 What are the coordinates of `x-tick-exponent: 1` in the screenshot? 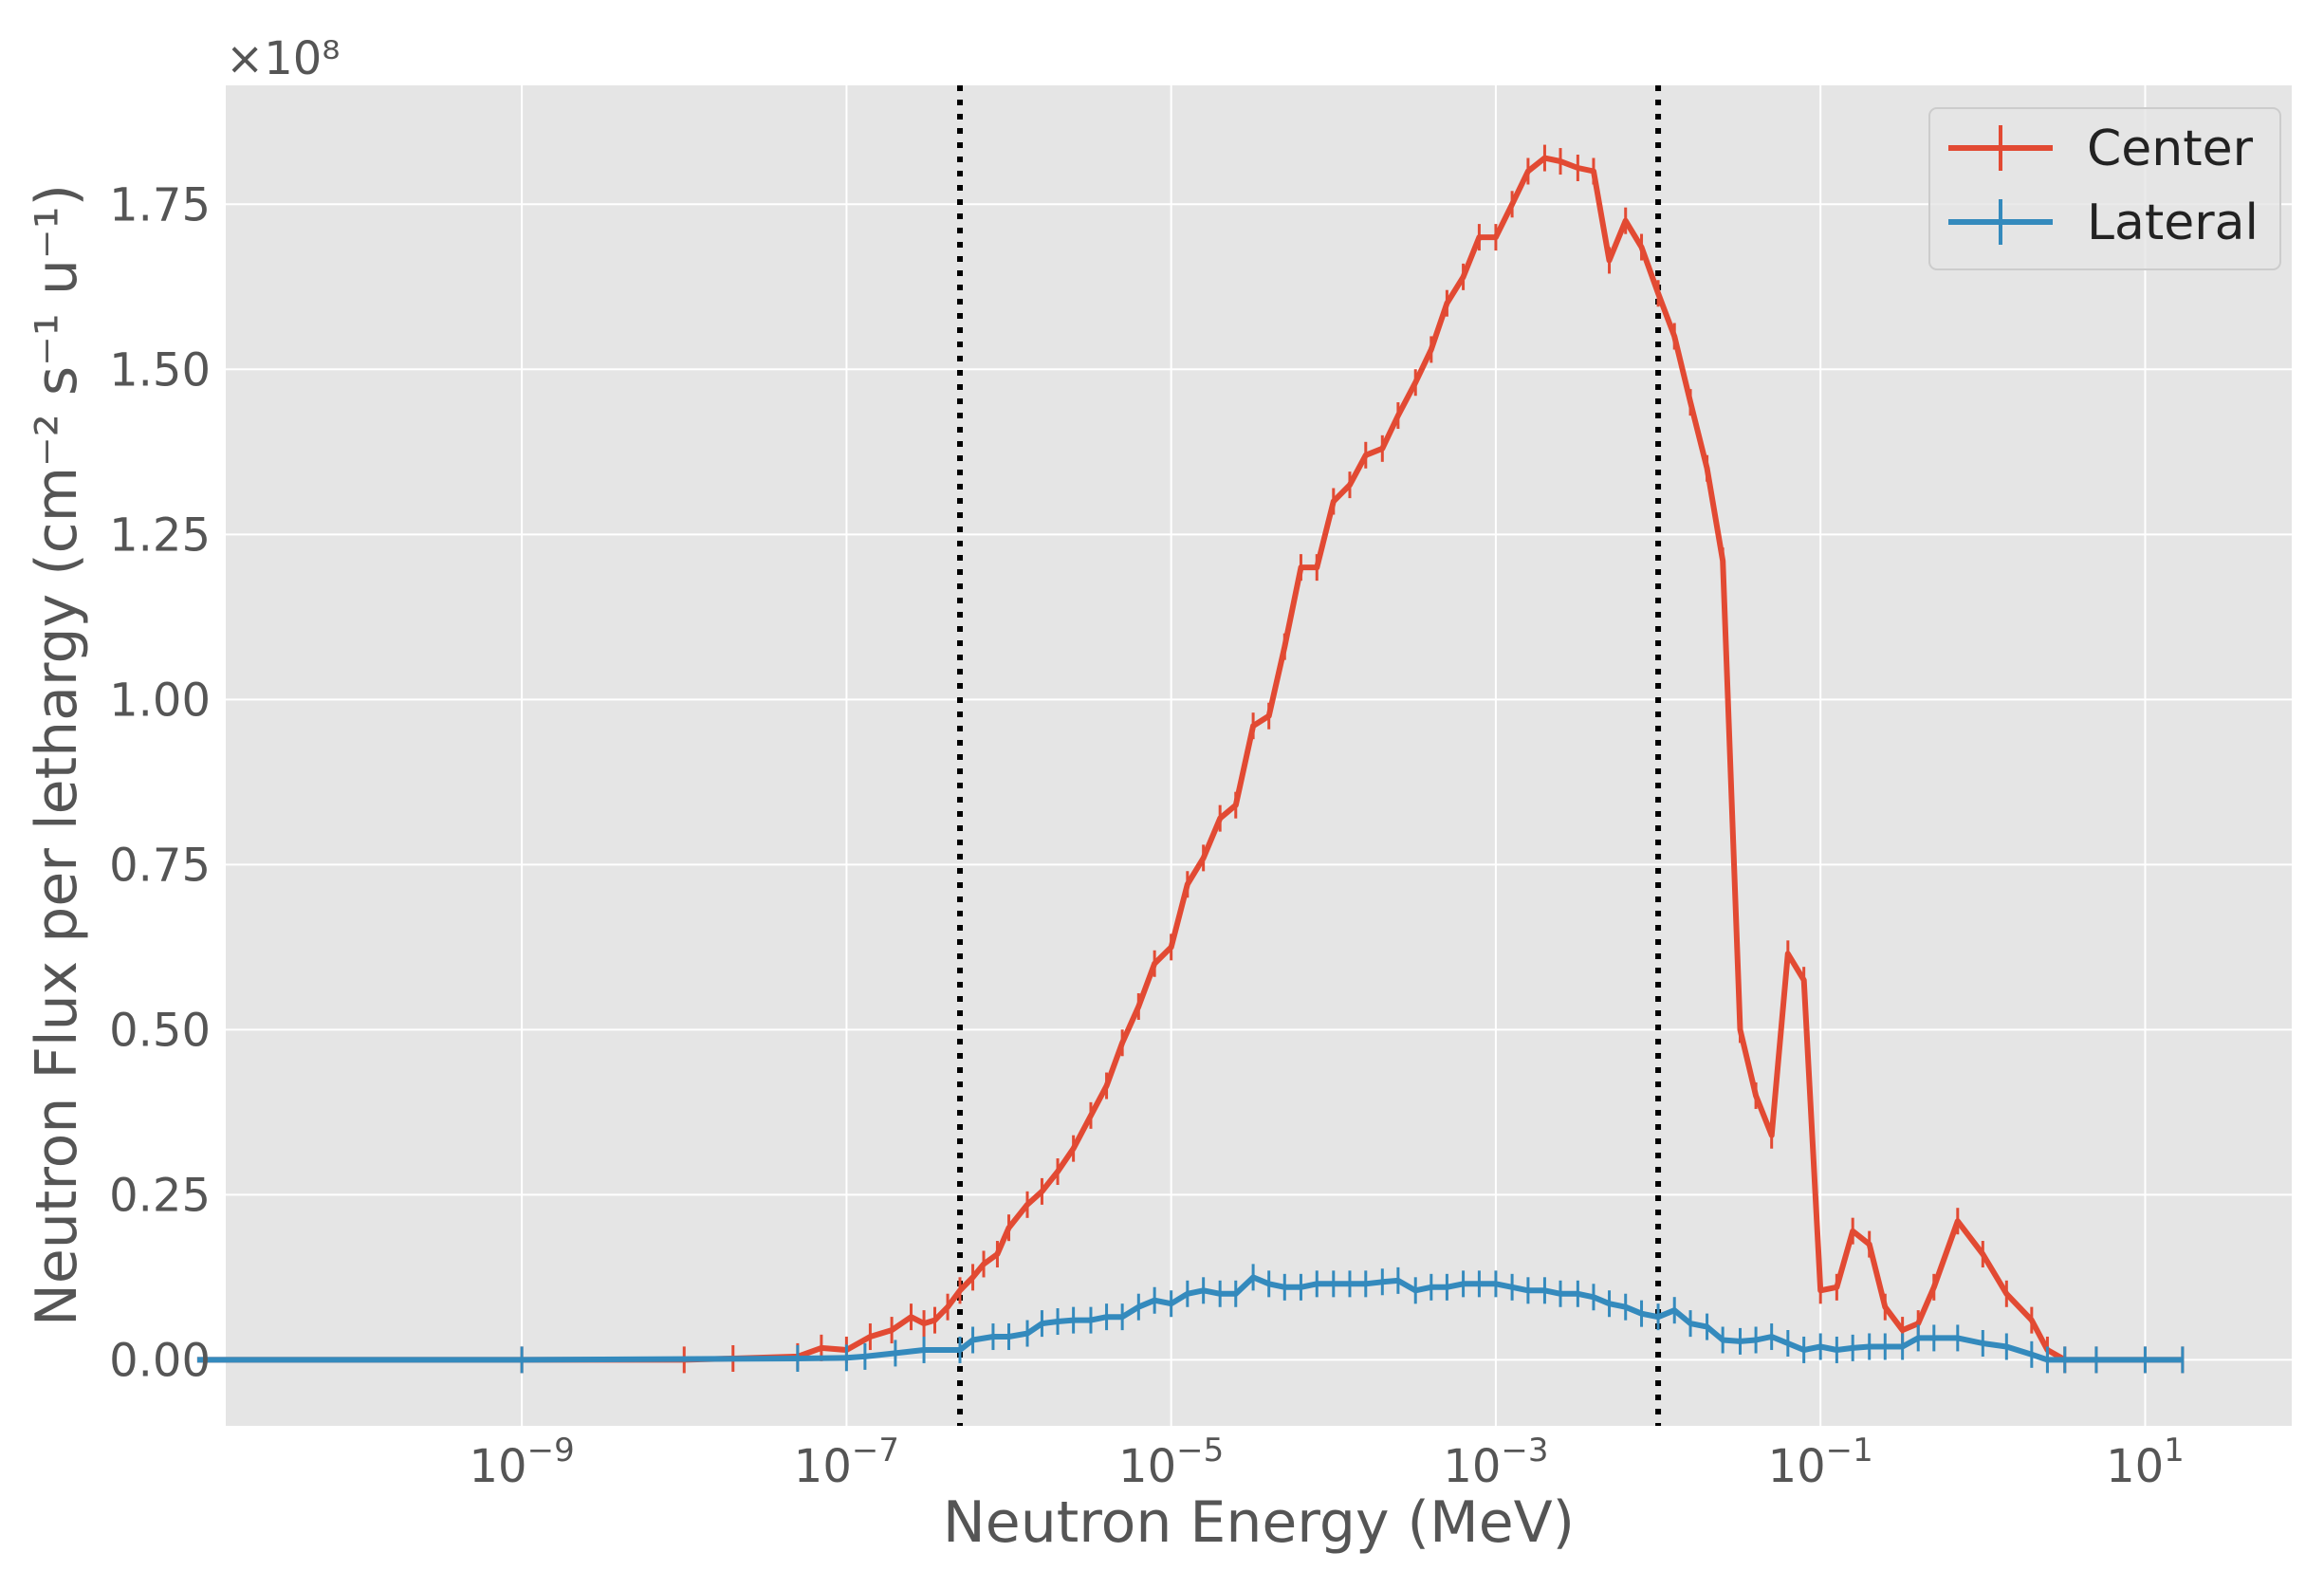 It's located at (2174, 1450).